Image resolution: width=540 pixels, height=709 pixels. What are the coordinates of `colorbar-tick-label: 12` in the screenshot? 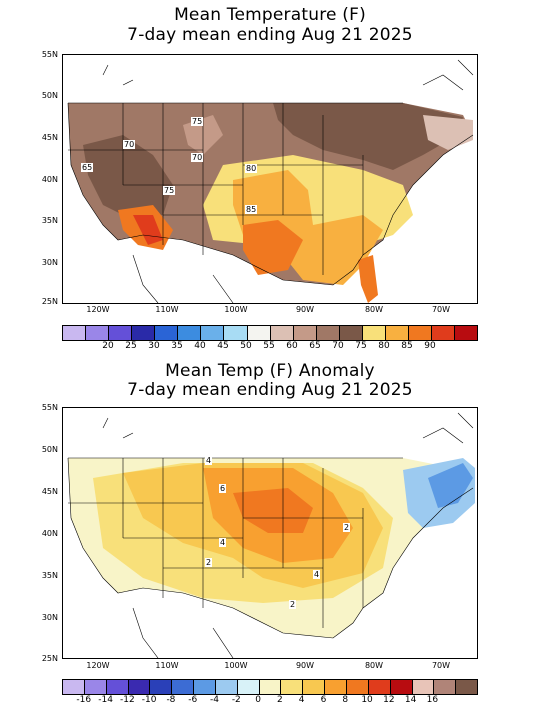 It's located at (389, 700).